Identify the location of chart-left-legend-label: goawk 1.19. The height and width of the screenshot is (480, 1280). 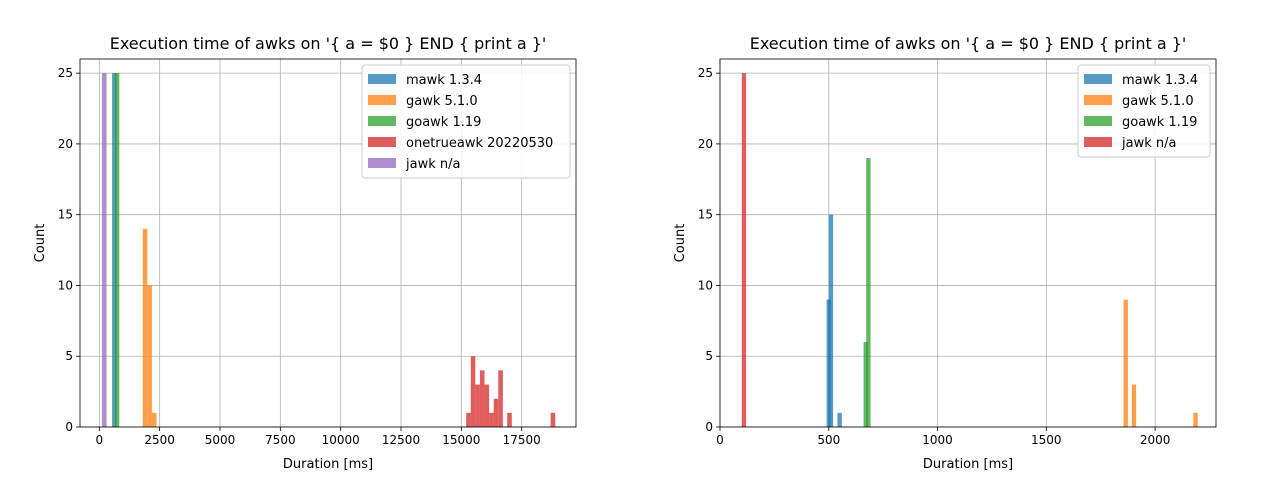
(443, 122).